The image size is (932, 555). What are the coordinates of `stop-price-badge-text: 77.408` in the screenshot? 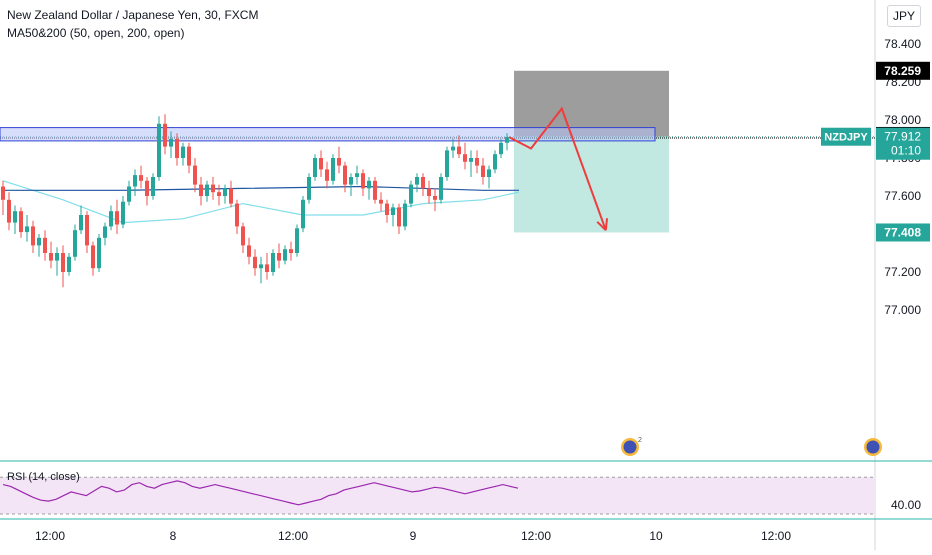 It's located at (902, 232).